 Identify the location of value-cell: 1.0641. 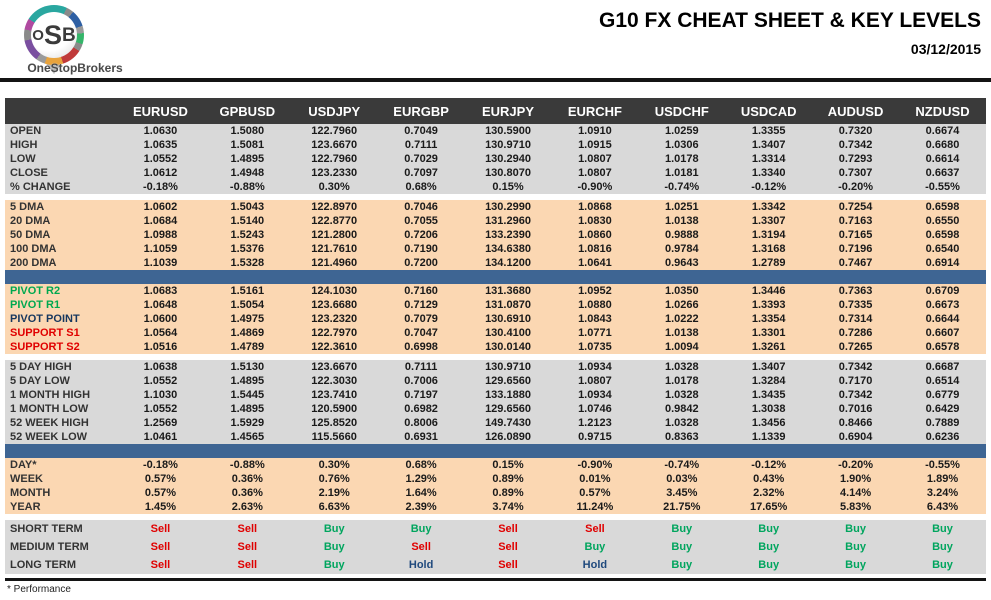
(595, 263).